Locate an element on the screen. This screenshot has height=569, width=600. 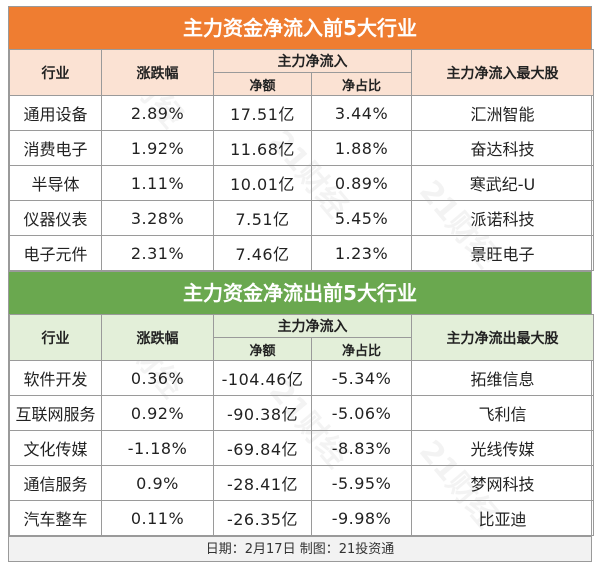
table-row: 半导体 1.11% 10.01亿 0.89% 寒武纪-U is located at coordinates (301, 183).